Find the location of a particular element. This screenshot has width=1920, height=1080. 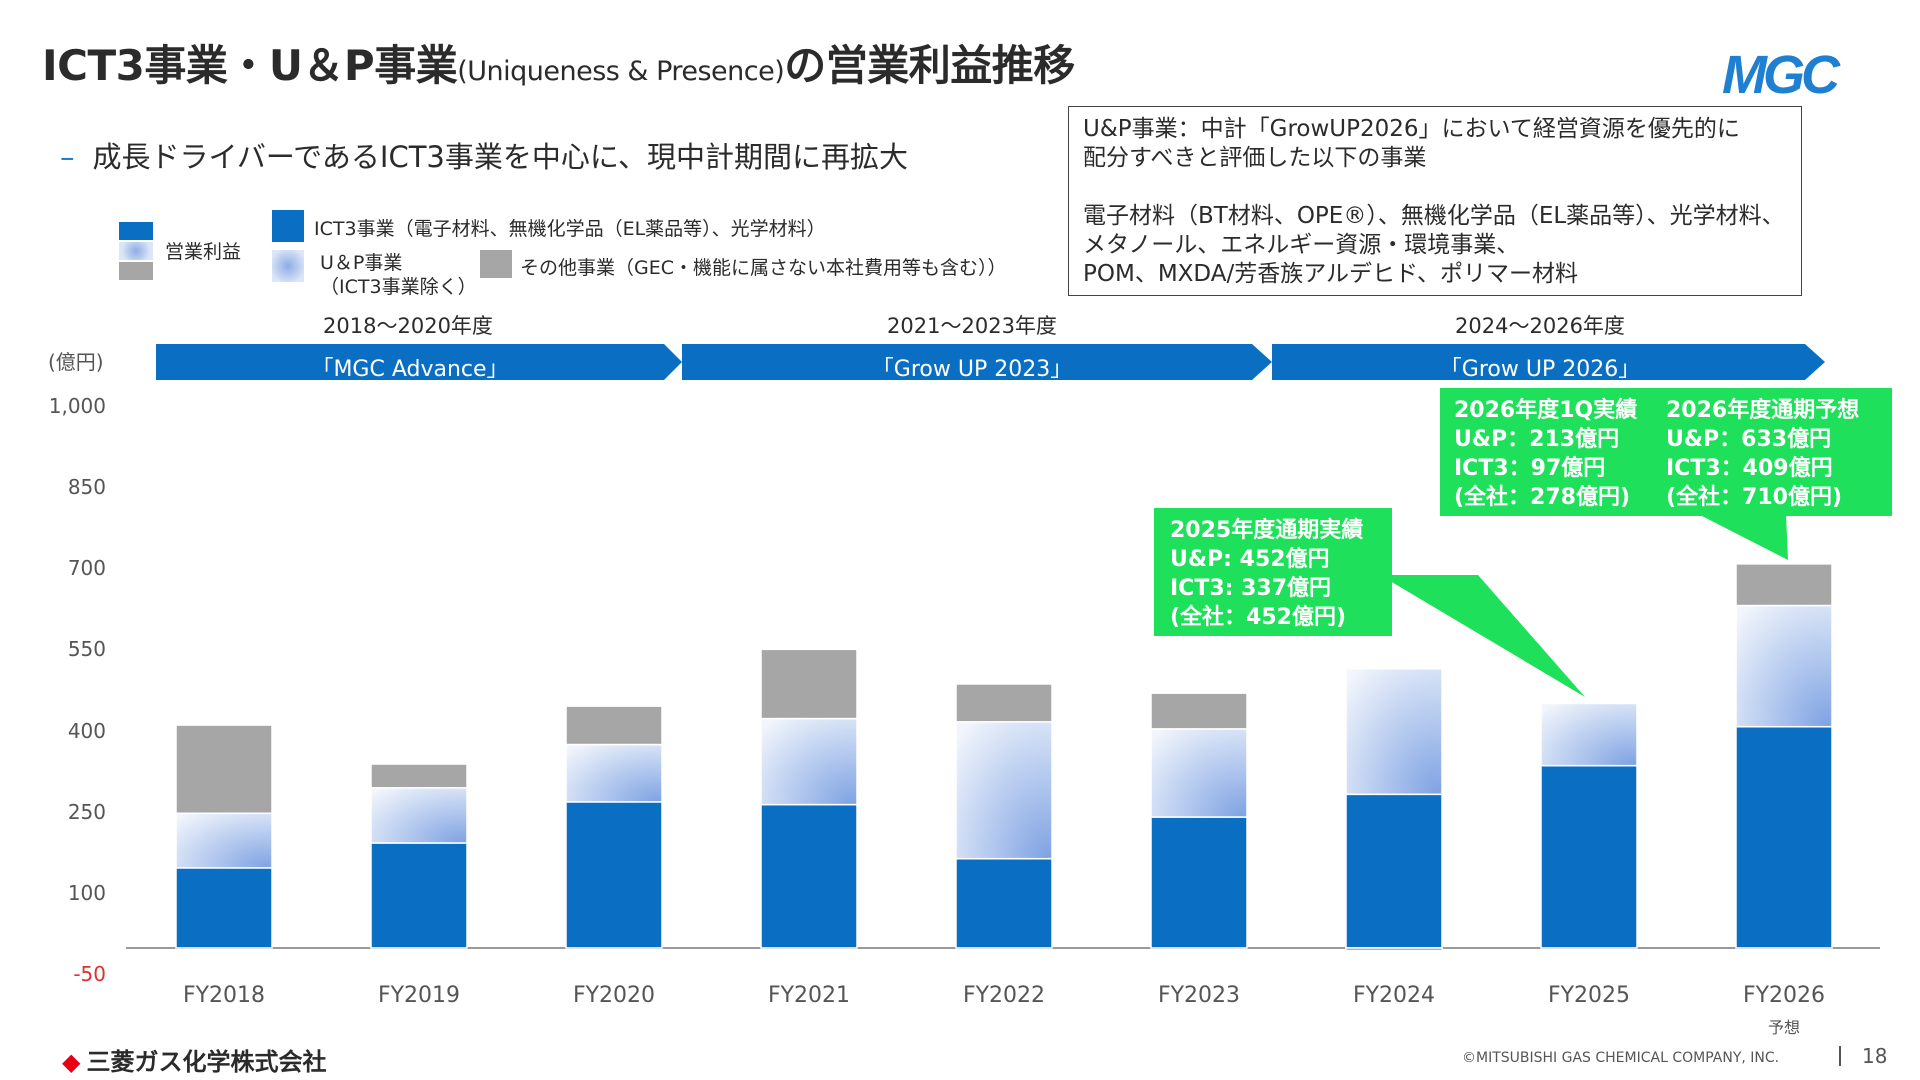

legend-ict3-label: ICT3事業（電子材料、無機化学品（EL薬品等）、光学材料） is located at coordinates (570, 229).